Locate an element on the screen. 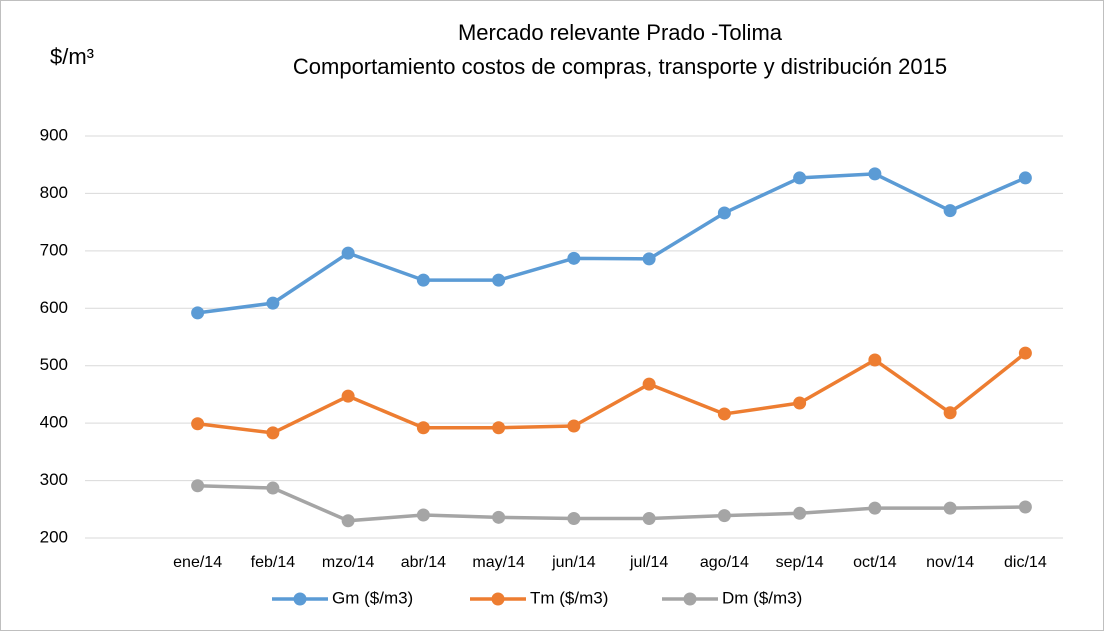  x-tick-label: ago/14 is located at coordinates (724, 562).